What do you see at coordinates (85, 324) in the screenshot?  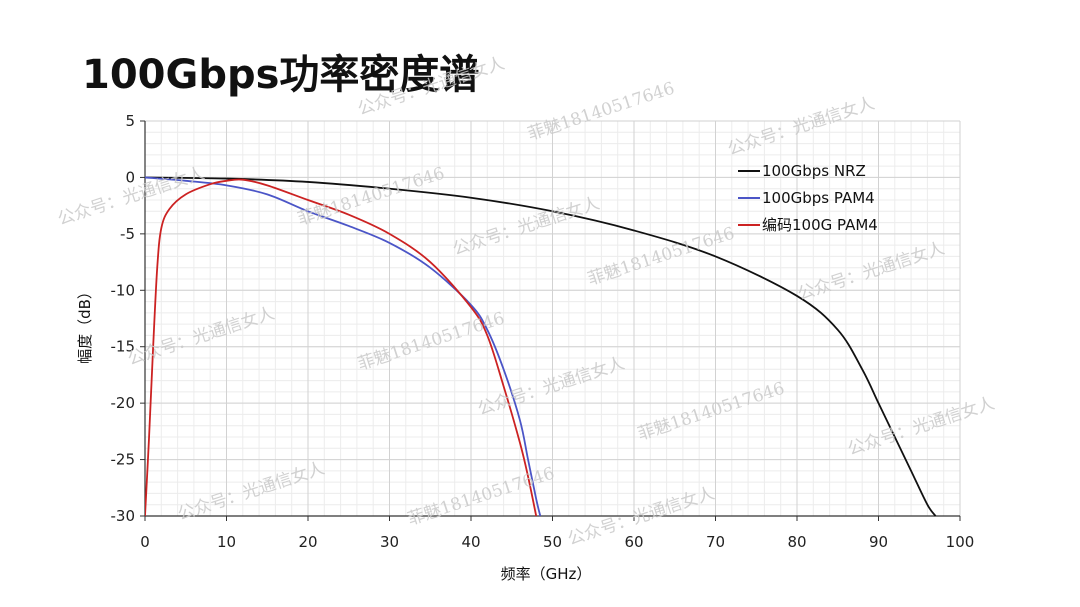 I see `y-axis-label: 幅度（dB）` at bounding box center [85, 324].